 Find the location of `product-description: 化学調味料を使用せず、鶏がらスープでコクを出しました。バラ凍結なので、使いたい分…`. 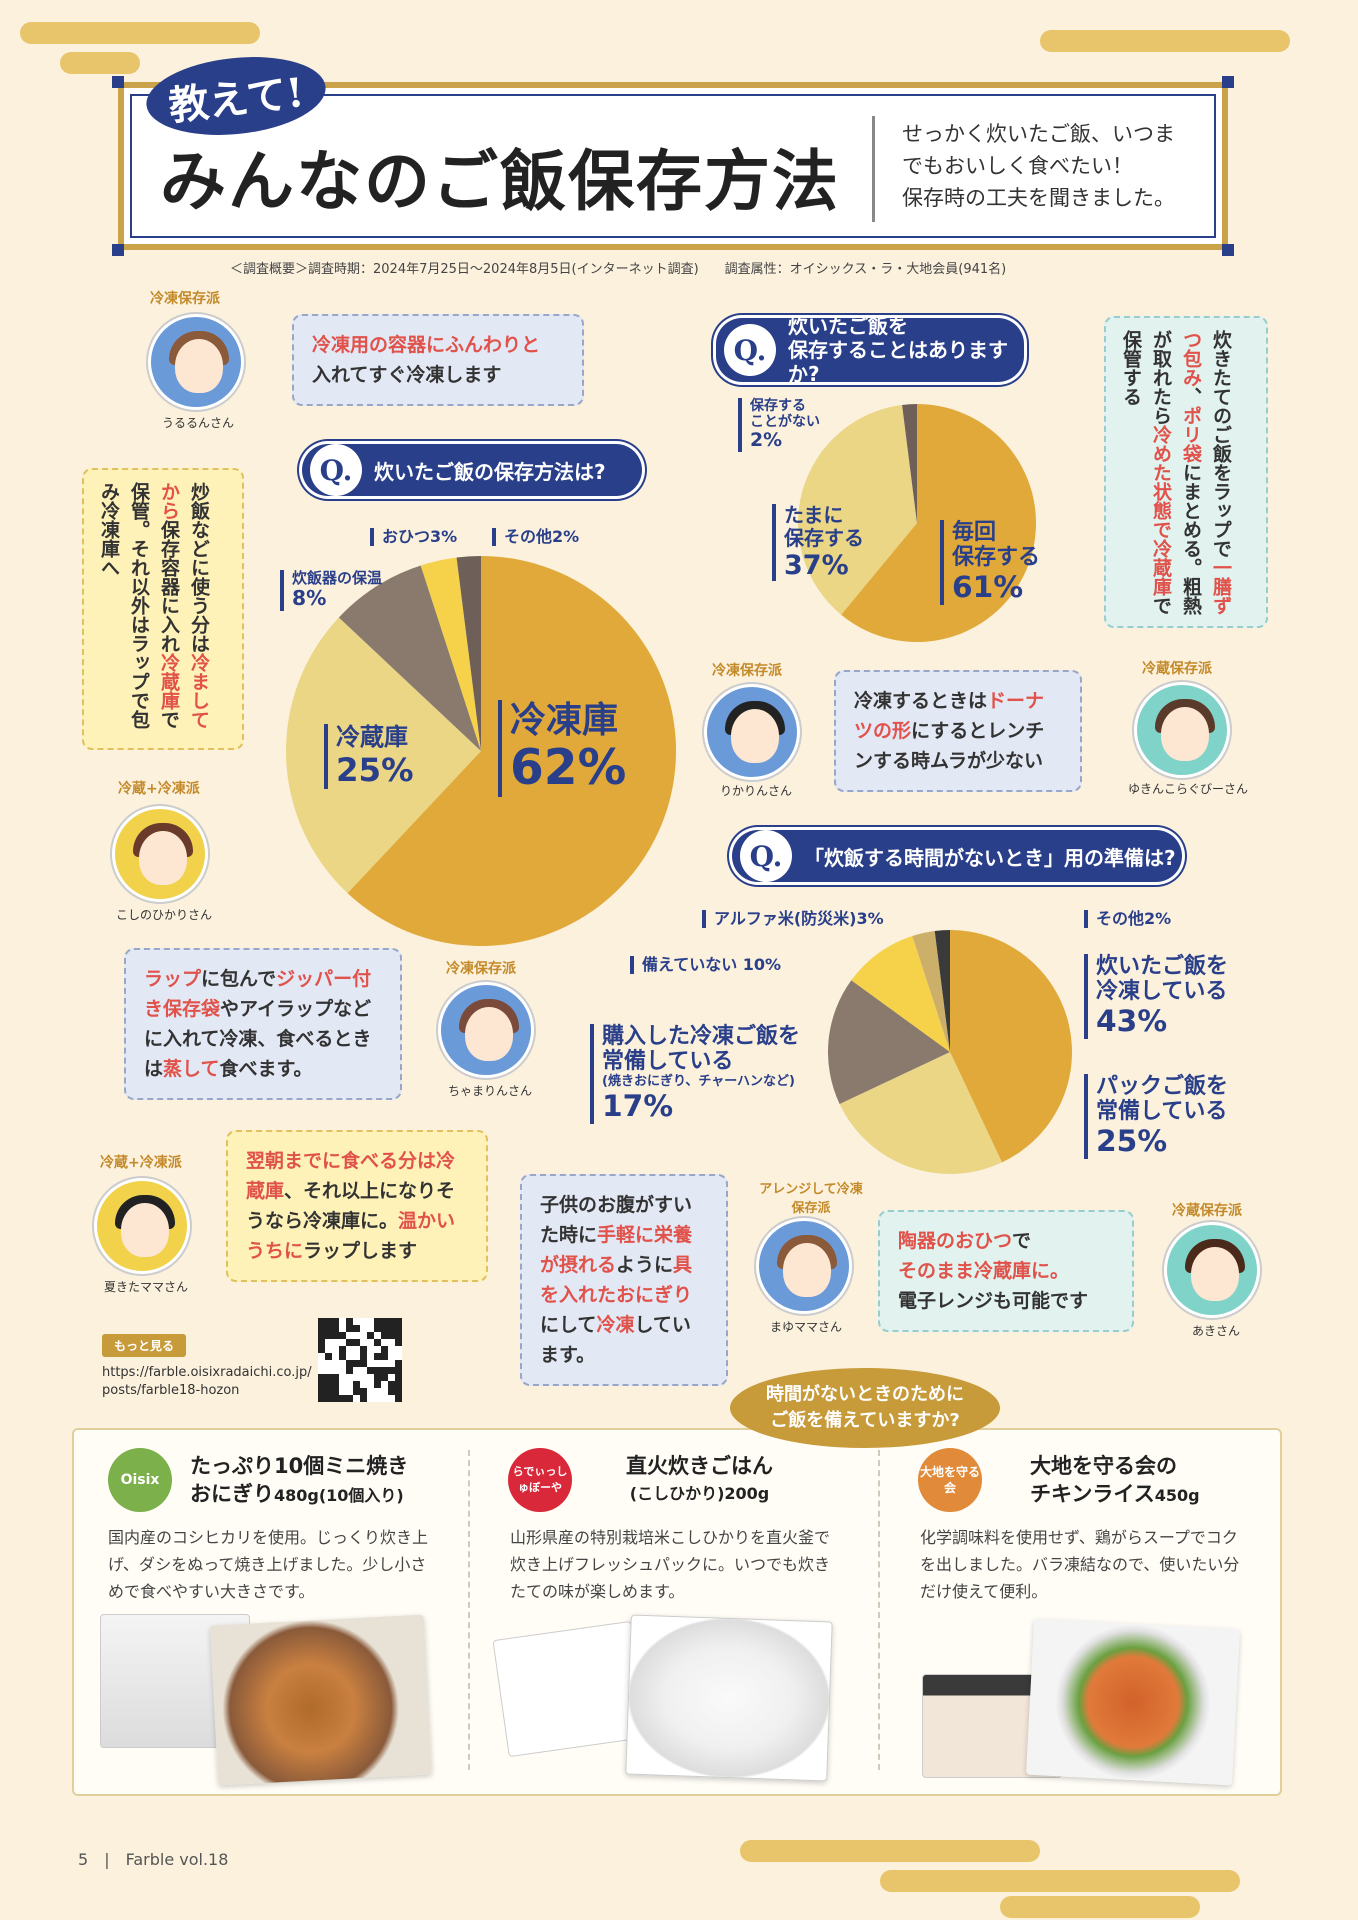

product-description: 化学調味料を使用せず、鶏がらスープでコクを出しました。バラ凍結なので、使いたい分… is located at coordinates (1080, 1564).